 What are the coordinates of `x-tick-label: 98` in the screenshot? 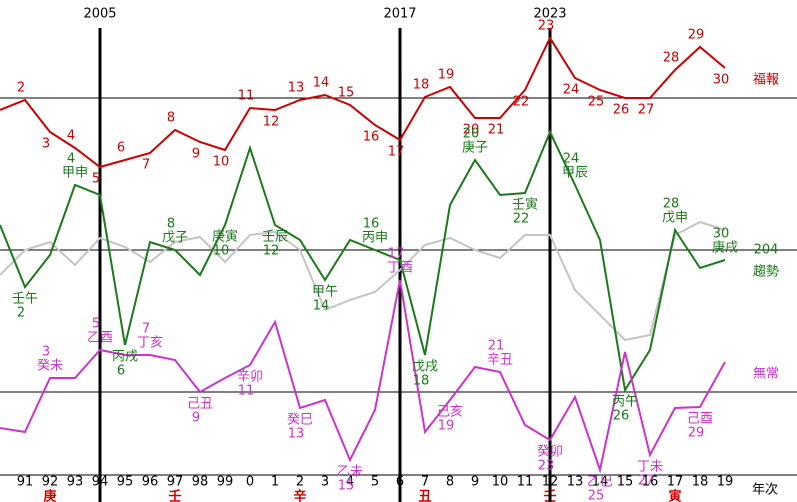 It's located at (200, 482).